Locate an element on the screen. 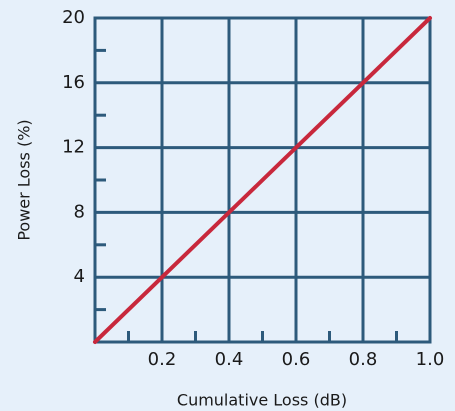 The width and height of the screenshot is (455, 411). x-tick-label: 1.0 is located at coordinates (430, 359).